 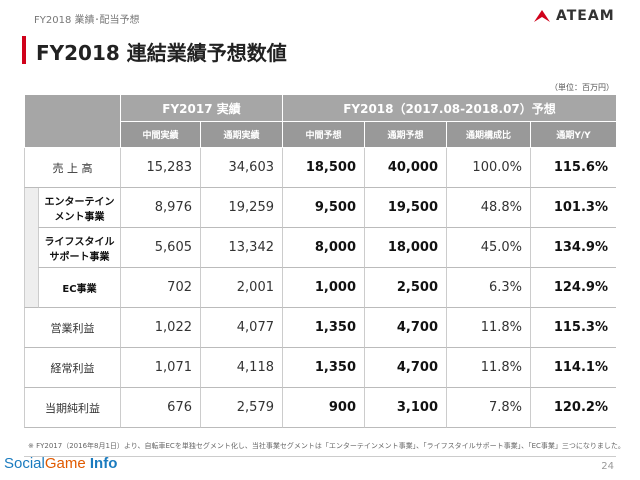 I want to click on value-cell: 676, so click(x=160, y=408).